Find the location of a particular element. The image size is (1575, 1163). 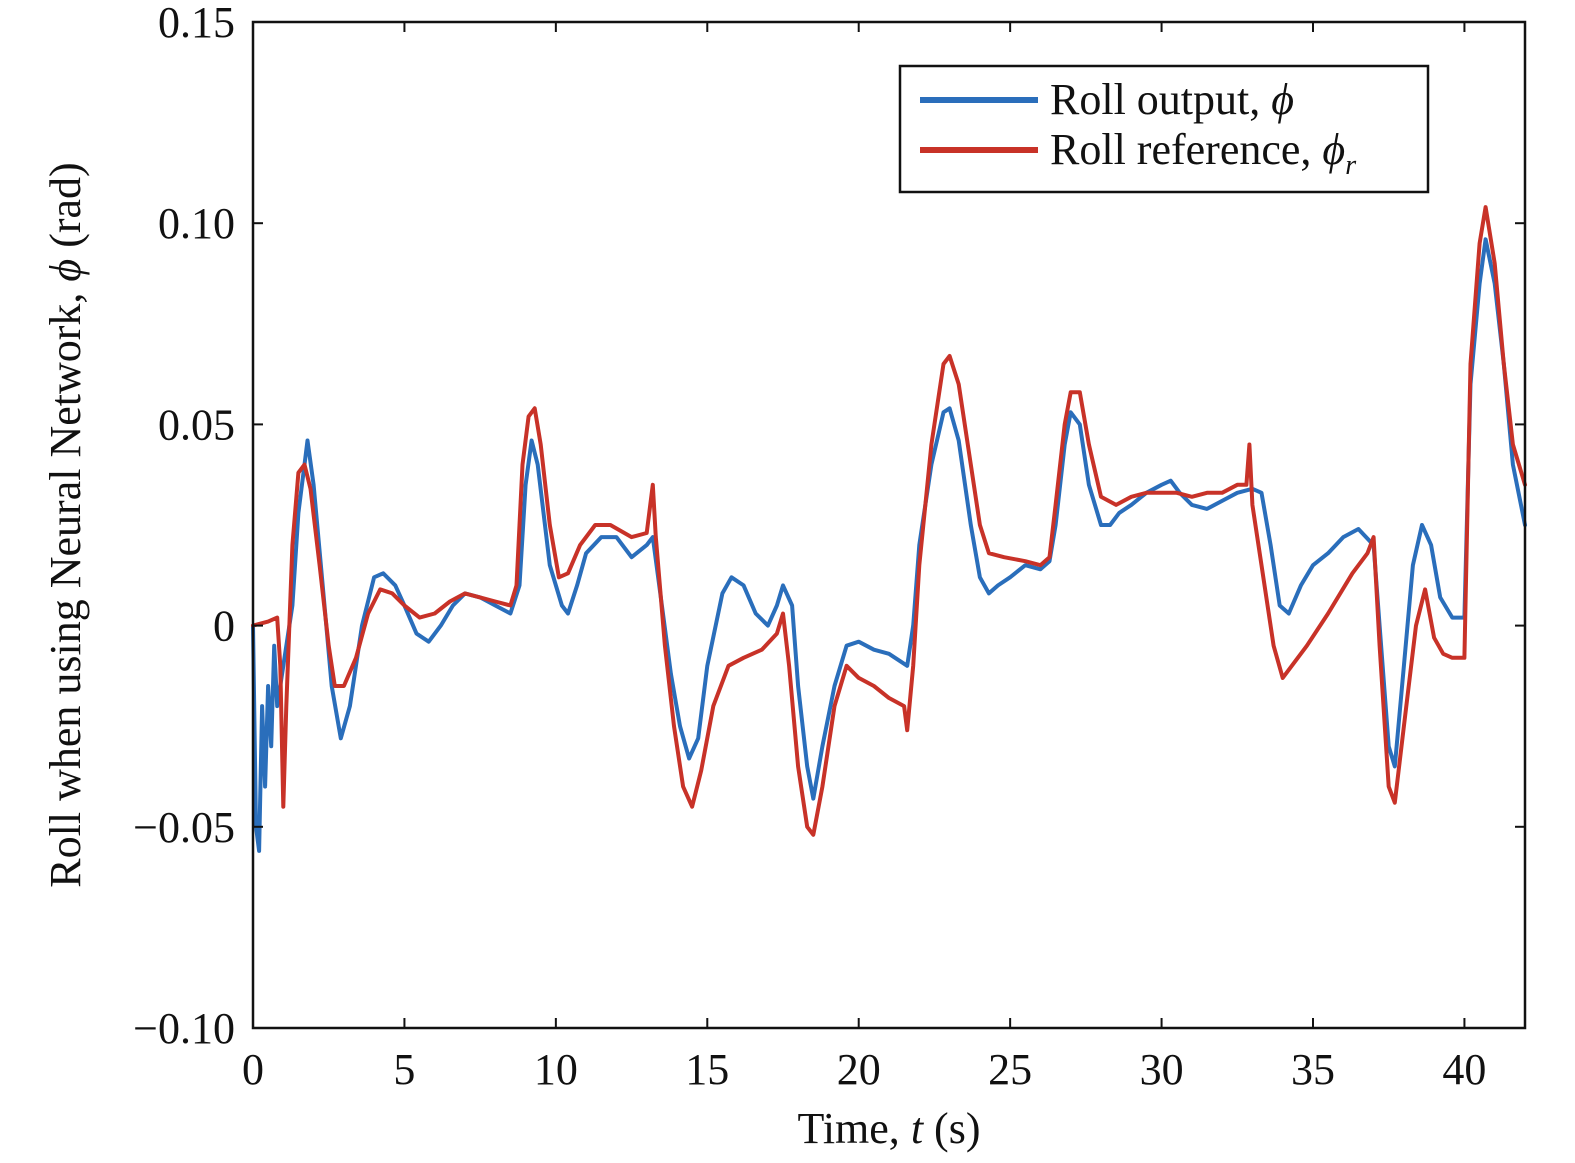

legend: Roll output, ϕ Roll reference, ϕr is located at coordinates (1164, 129).